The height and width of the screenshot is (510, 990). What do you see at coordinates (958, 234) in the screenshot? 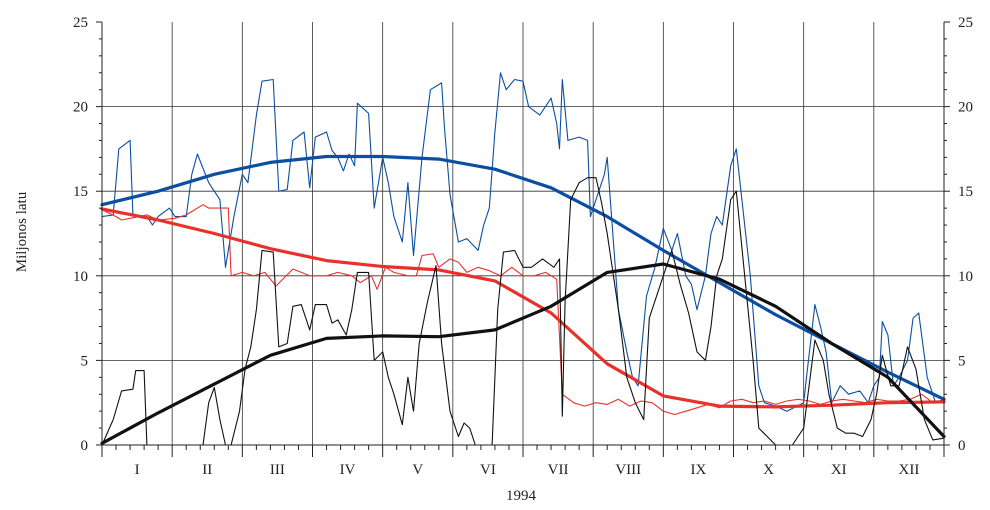
I see `right-y-axis: 0 5 10 15 20 25` at bounding box center [958, 234].